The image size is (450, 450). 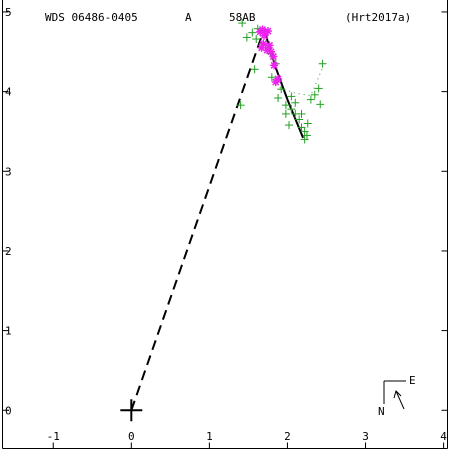 What do you see at coordinates (8, 92) in the screenshot?
I see `y-tick-label: 4` at bounding box center [8, 92].